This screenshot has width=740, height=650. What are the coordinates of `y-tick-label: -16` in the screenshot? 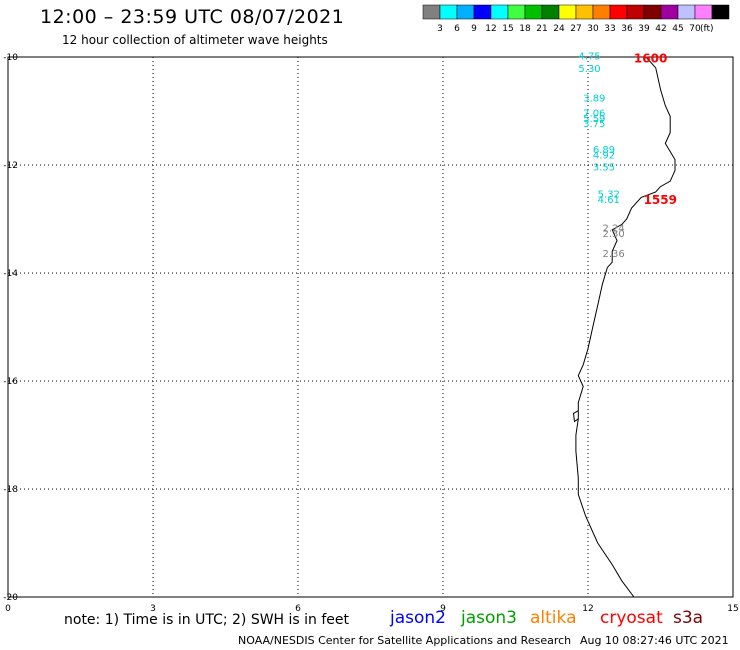 It's located at (10, 382).